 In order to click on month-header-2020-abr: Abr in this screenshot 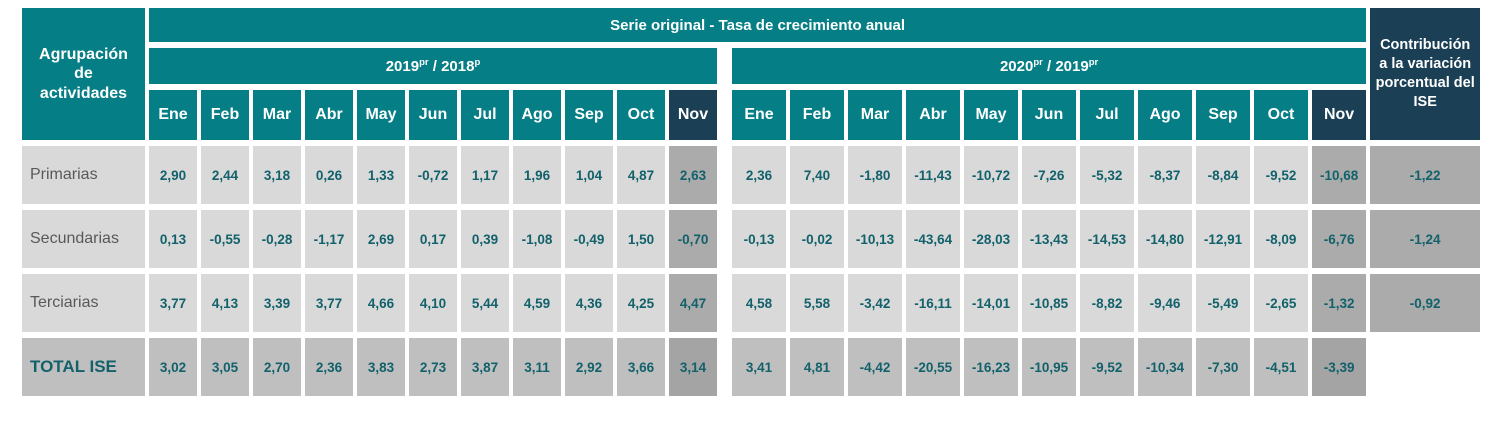, I will do `click(933, 115)`.